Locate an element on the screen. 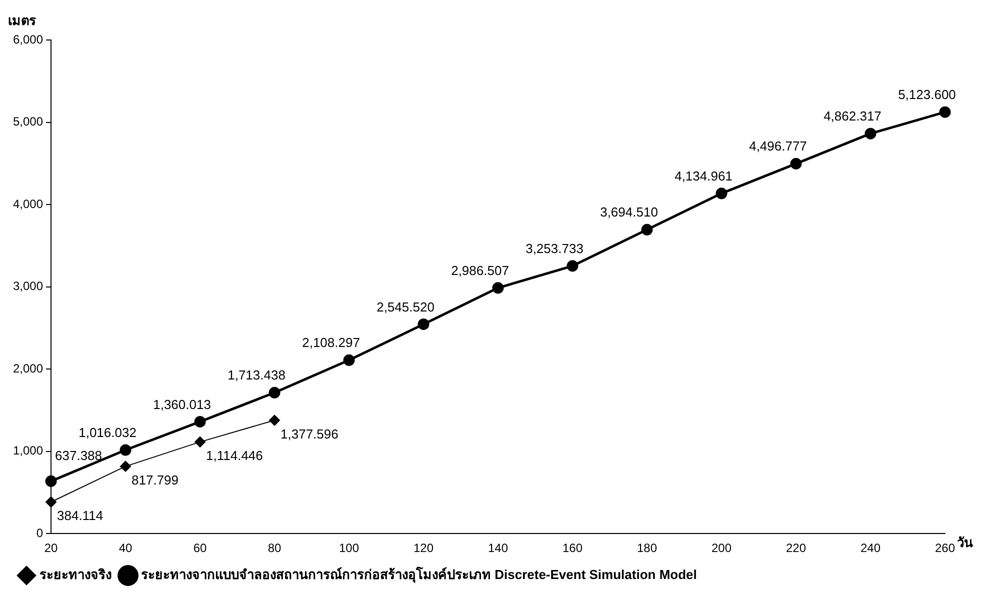 This screenshot has width=995, height=602. x-tick-label: 120 is located at coordinates (424, 548).